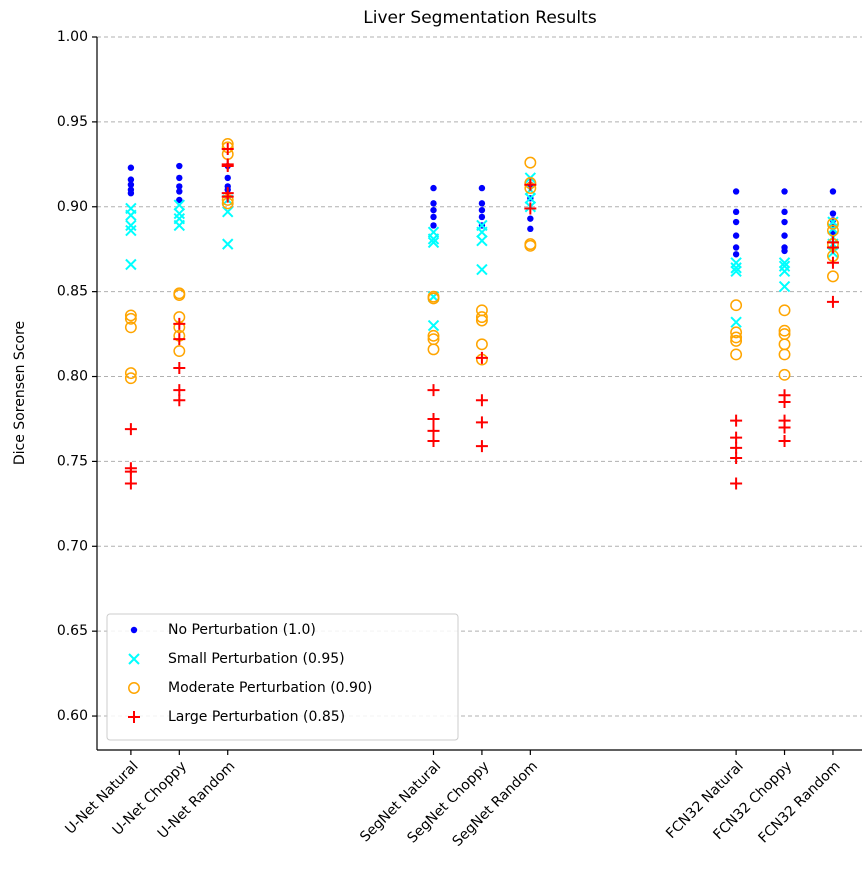  Describe the element at coordinates (448, 802) in the screenshot. I see `x-tick-label: SegNet Choppy` at that location.